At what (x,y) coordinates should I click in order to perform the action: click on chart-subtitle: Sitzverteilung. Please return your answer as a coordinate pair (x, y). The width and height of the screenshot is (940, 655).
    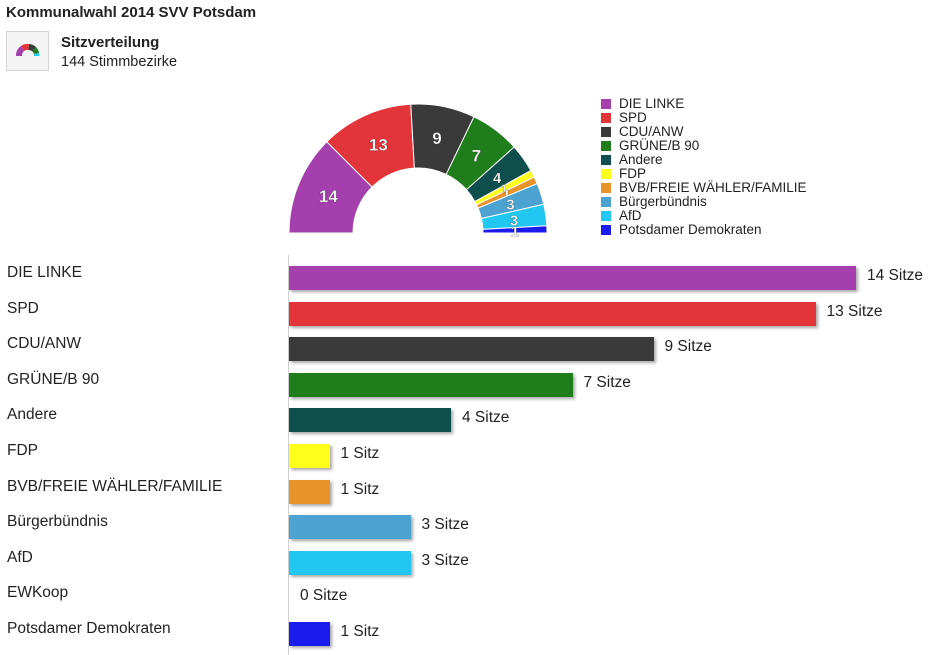
    Looking at the image, I should click on (110, 42).